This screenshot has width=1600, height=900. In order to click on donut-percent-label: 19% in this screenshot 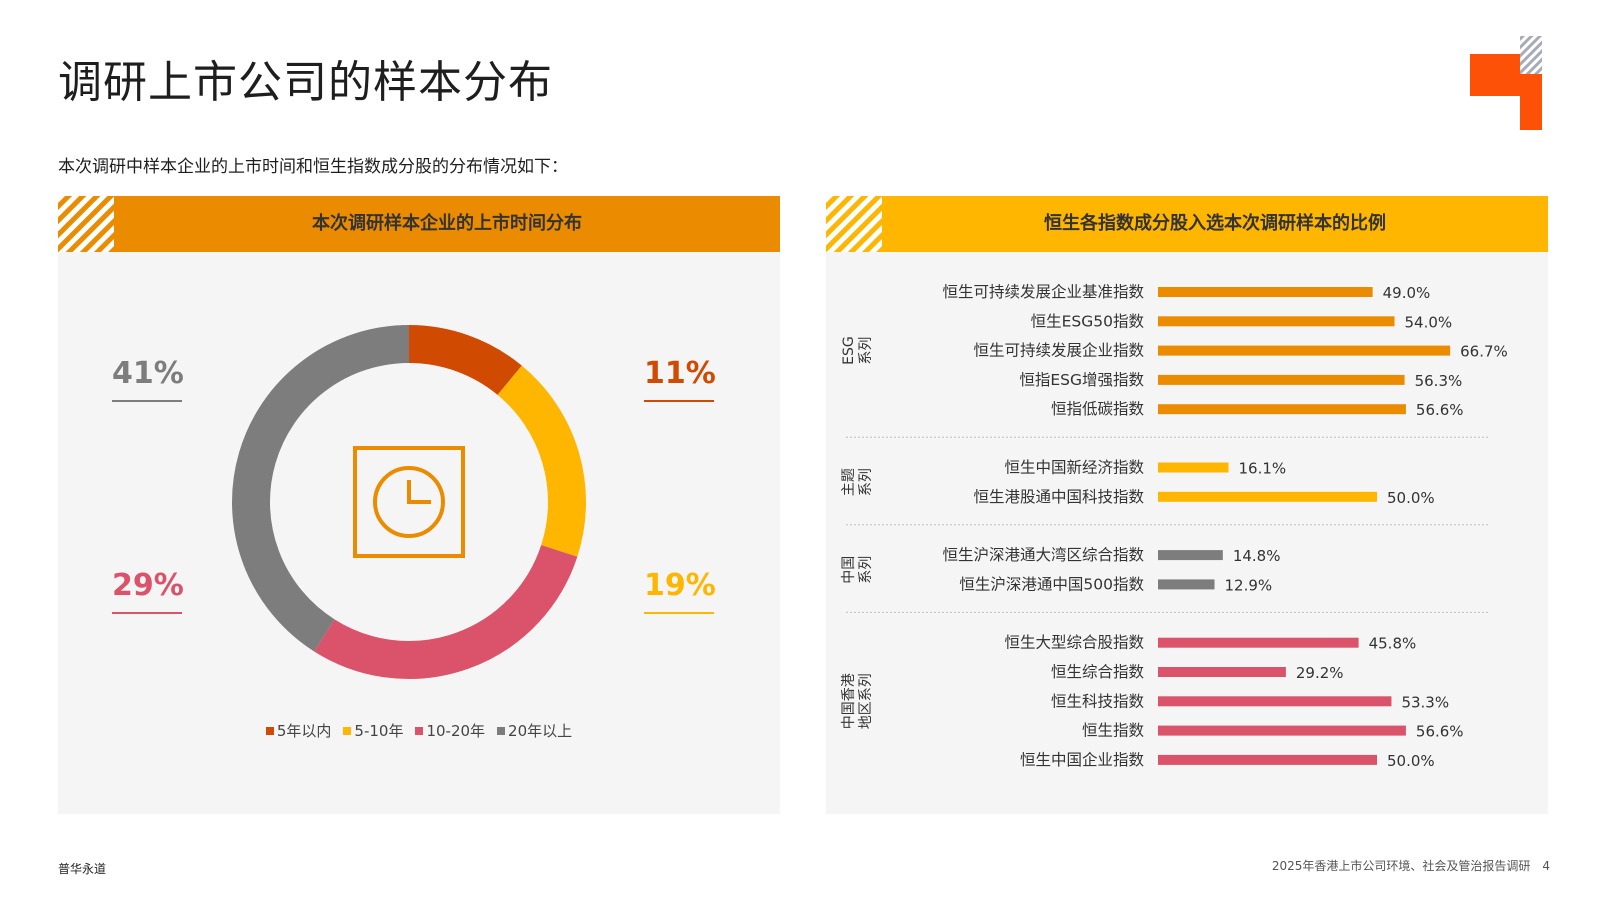, I will do `click(680, 585)`.